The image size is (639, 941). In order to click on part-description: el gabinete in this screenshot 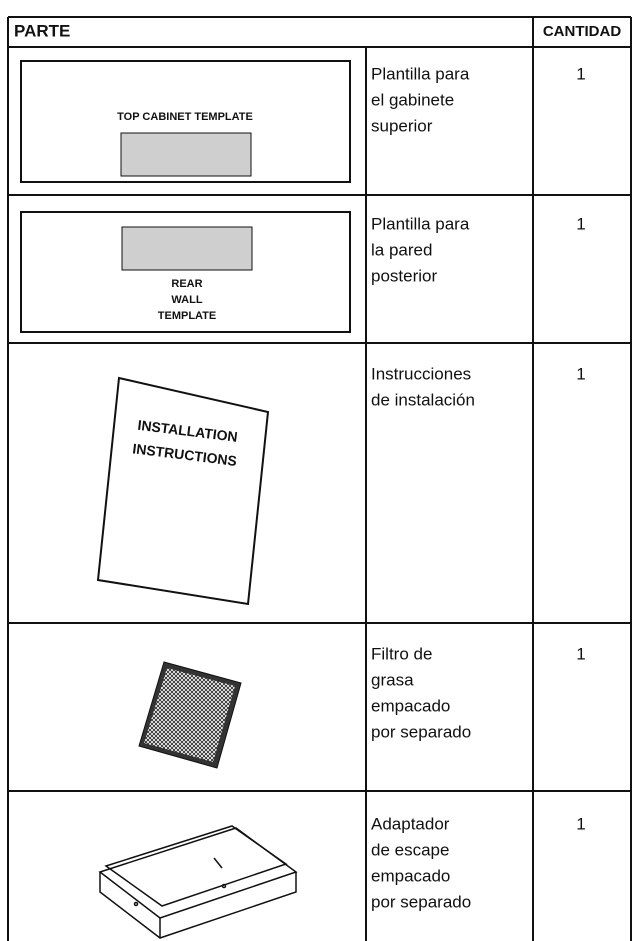, I will do `click(412, 99)`.